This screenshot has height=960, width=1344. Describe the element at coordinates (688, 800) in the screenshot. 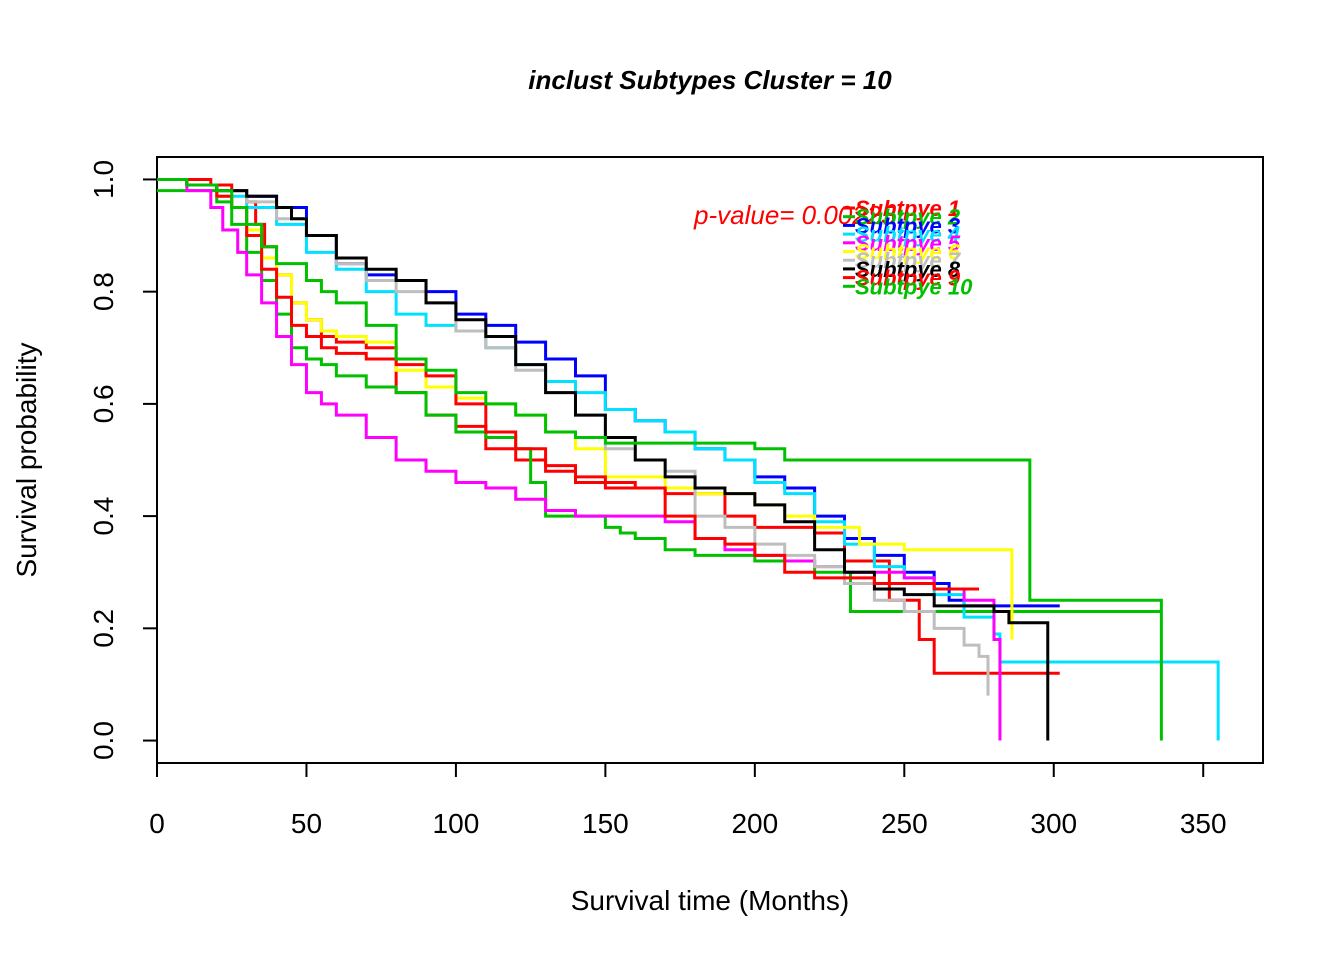

I see `x-axis: 0 50 100 150 200 250 300 350` at that location.